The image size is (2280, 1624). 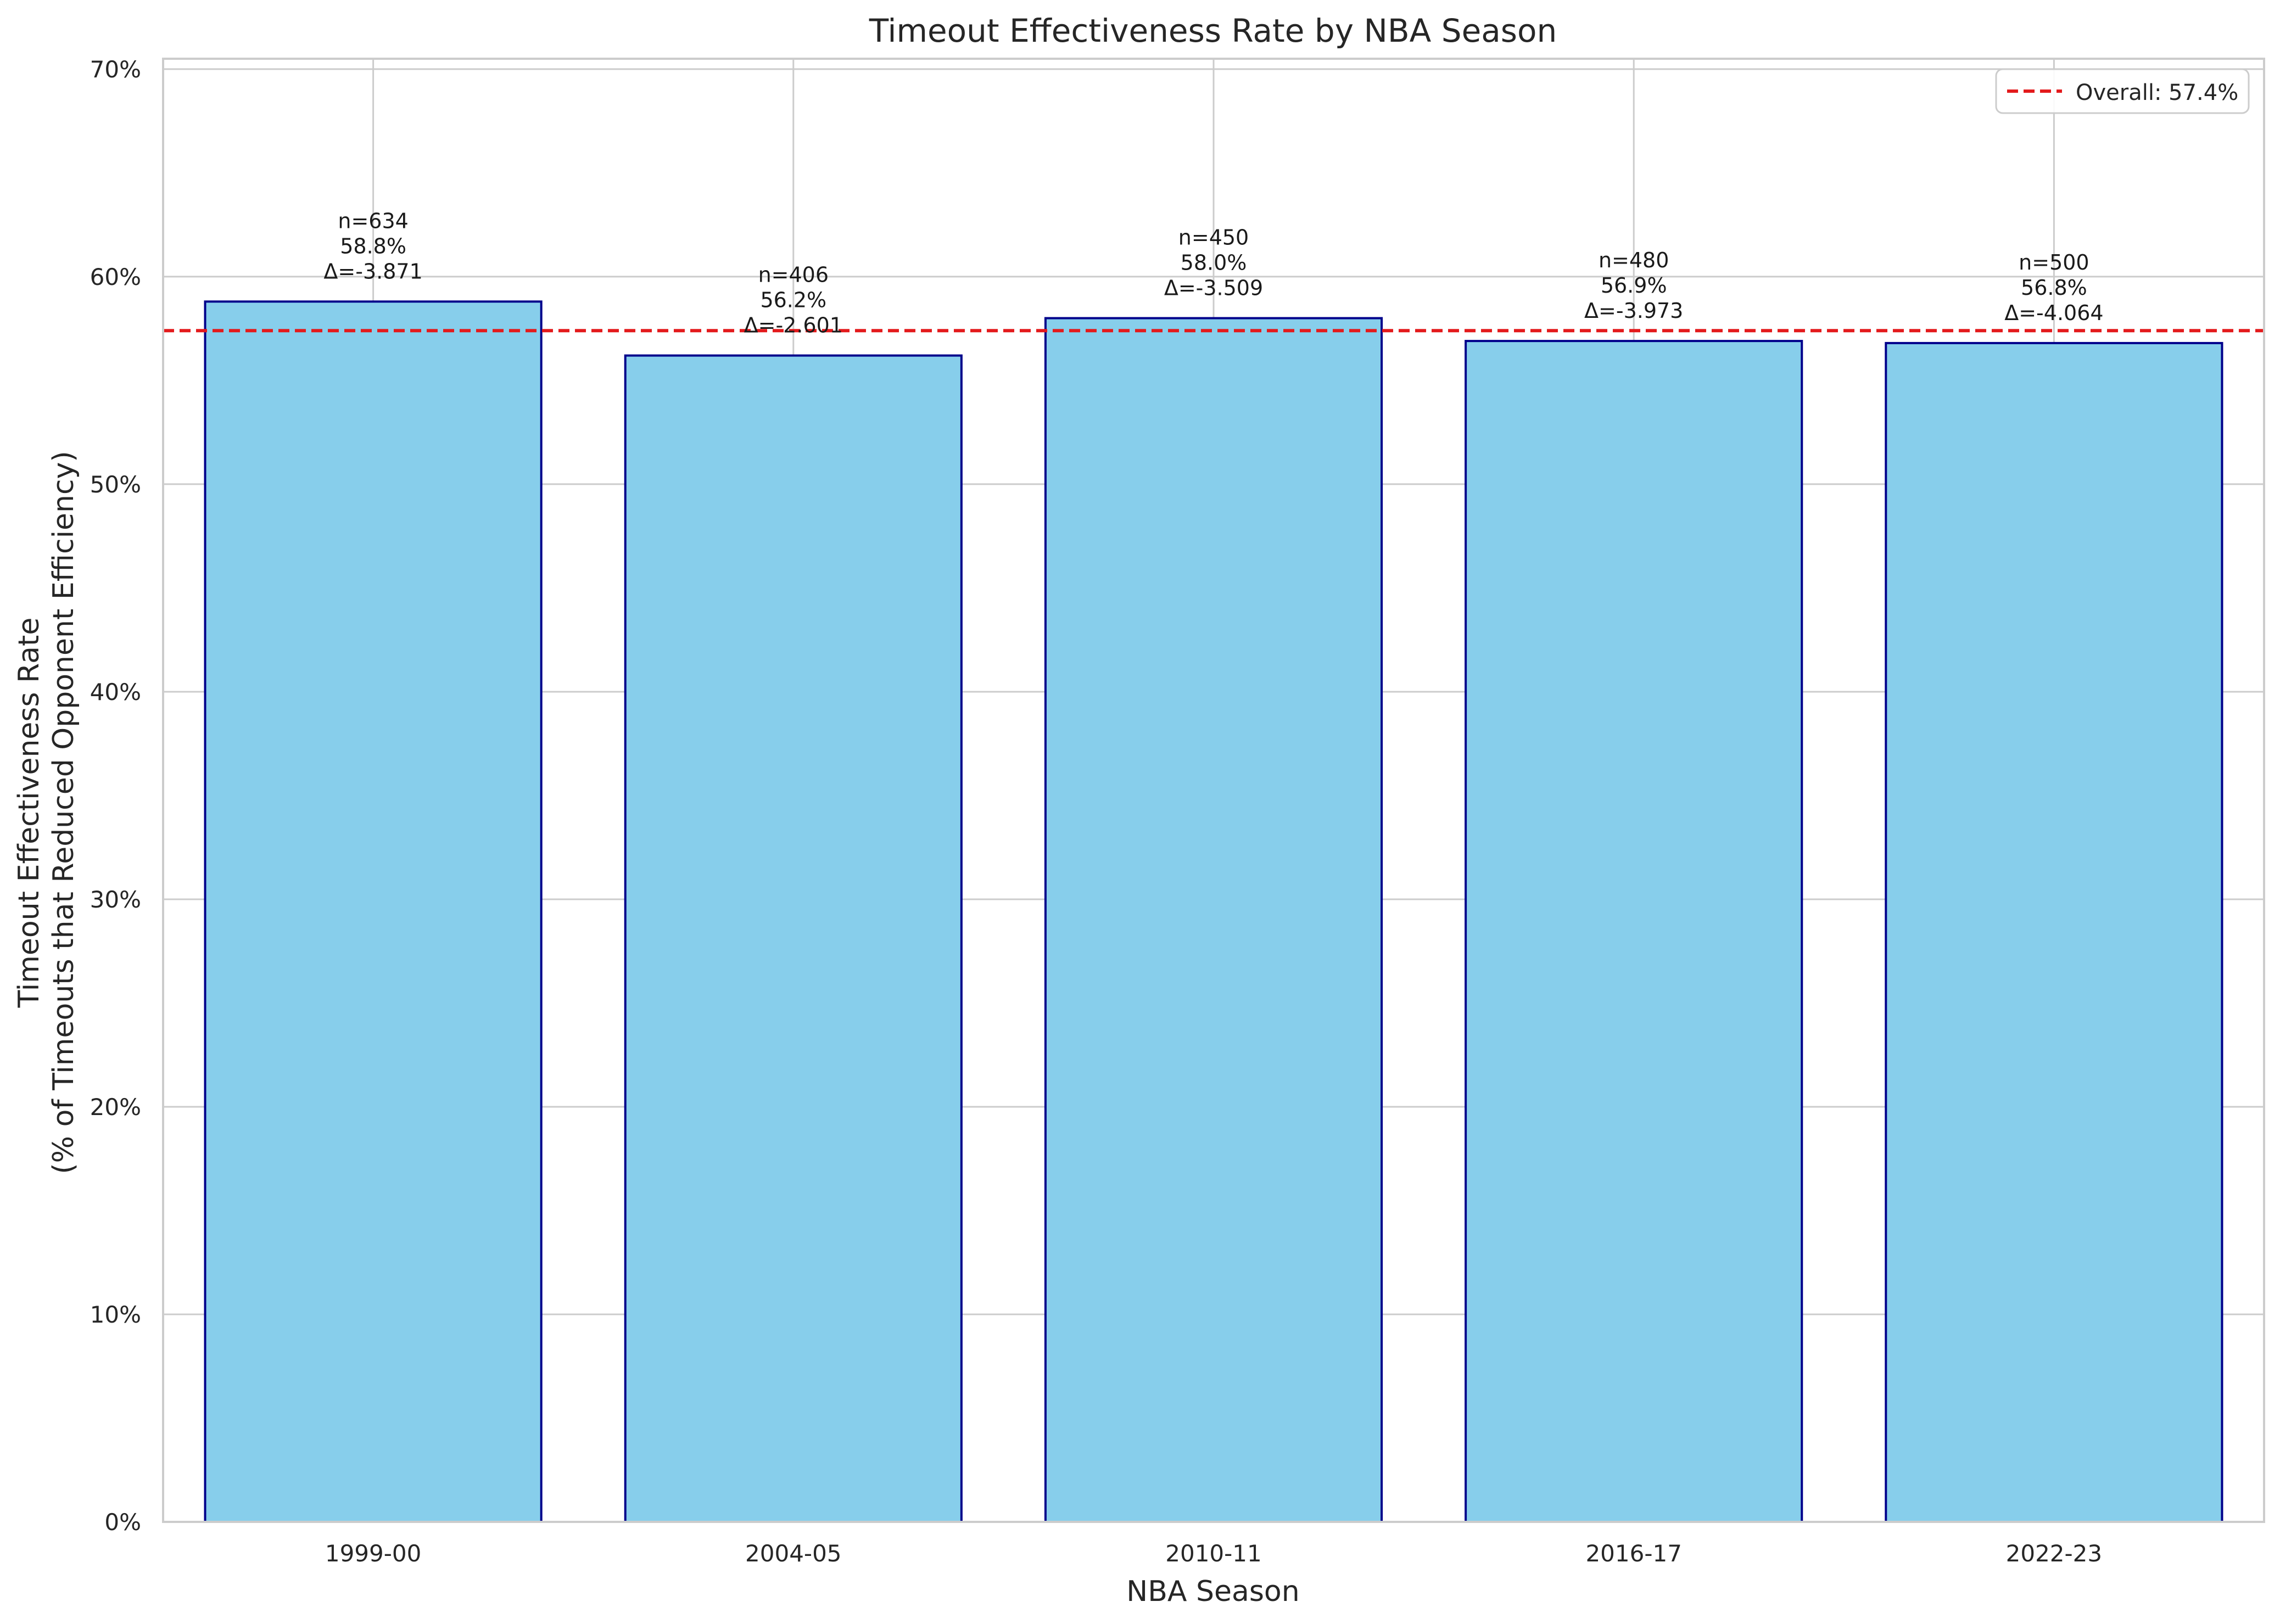 What do you see at coordinates (115, 900) in the screenshot?
I see `y-tick-label: 30%` at bounding box center [115, 900].